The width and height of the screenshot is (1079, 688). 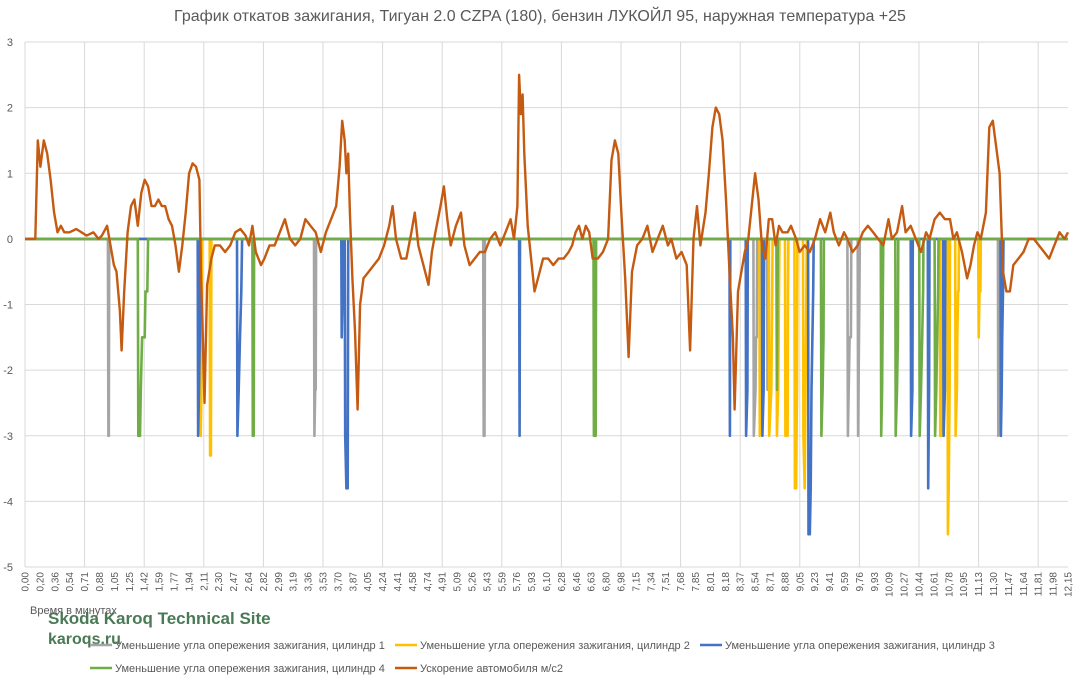 I want to click on x-tick-label: 9,93, so click(x=875, y=582).